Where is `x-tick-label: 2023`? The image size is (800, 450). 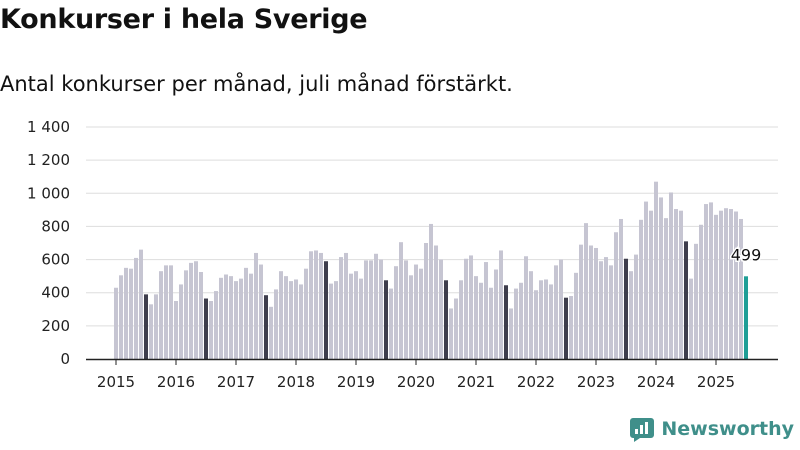
x-tick-label: 2023 is located at coordinates (596, 382).